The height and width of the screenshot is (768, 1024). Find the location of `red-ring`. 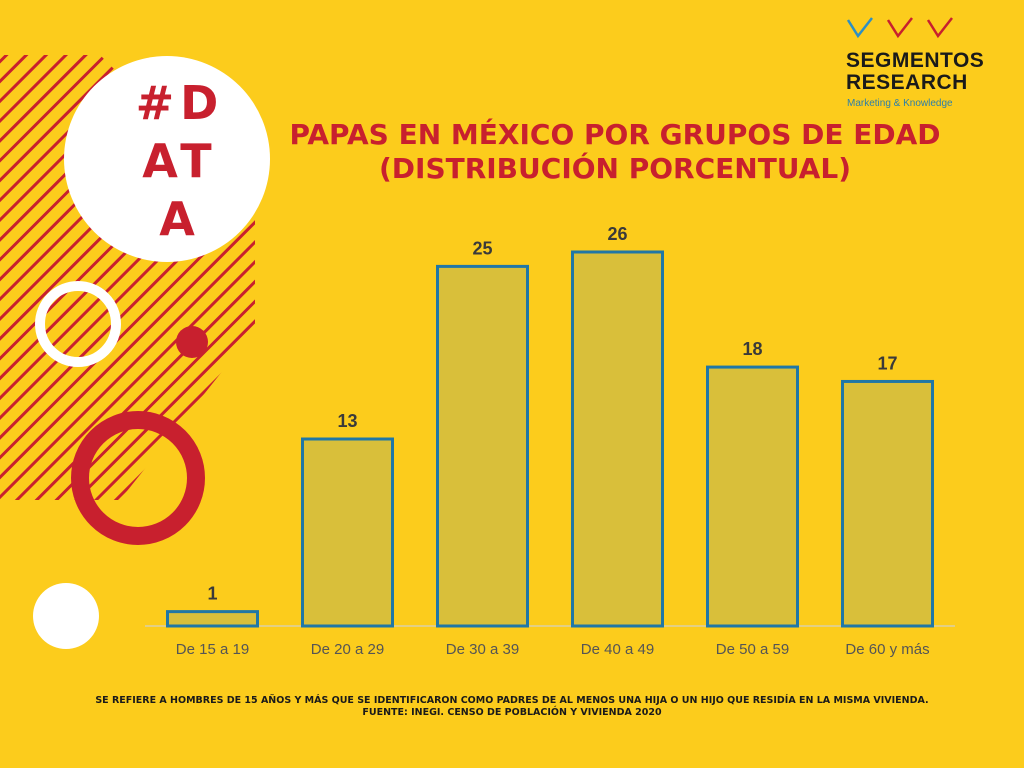

red-ring is located at coordinates (138, 478).